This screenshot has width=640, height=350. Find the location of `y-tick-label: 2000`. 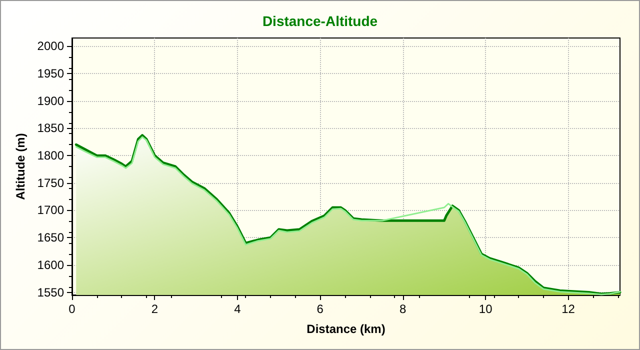

y-tick-label: 2000 is located at coordinates (50, 46).